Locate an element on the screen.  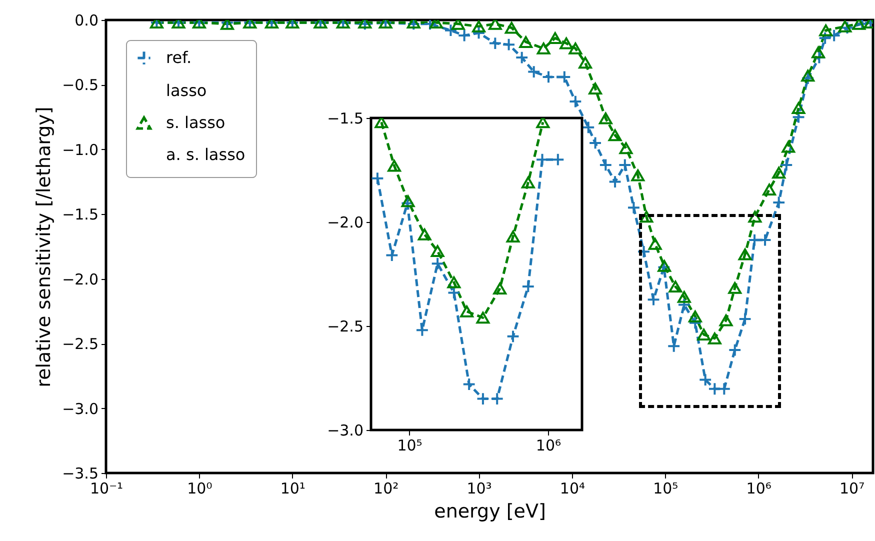
x-tick-label: 10³ is located at coordinates (479, 489).